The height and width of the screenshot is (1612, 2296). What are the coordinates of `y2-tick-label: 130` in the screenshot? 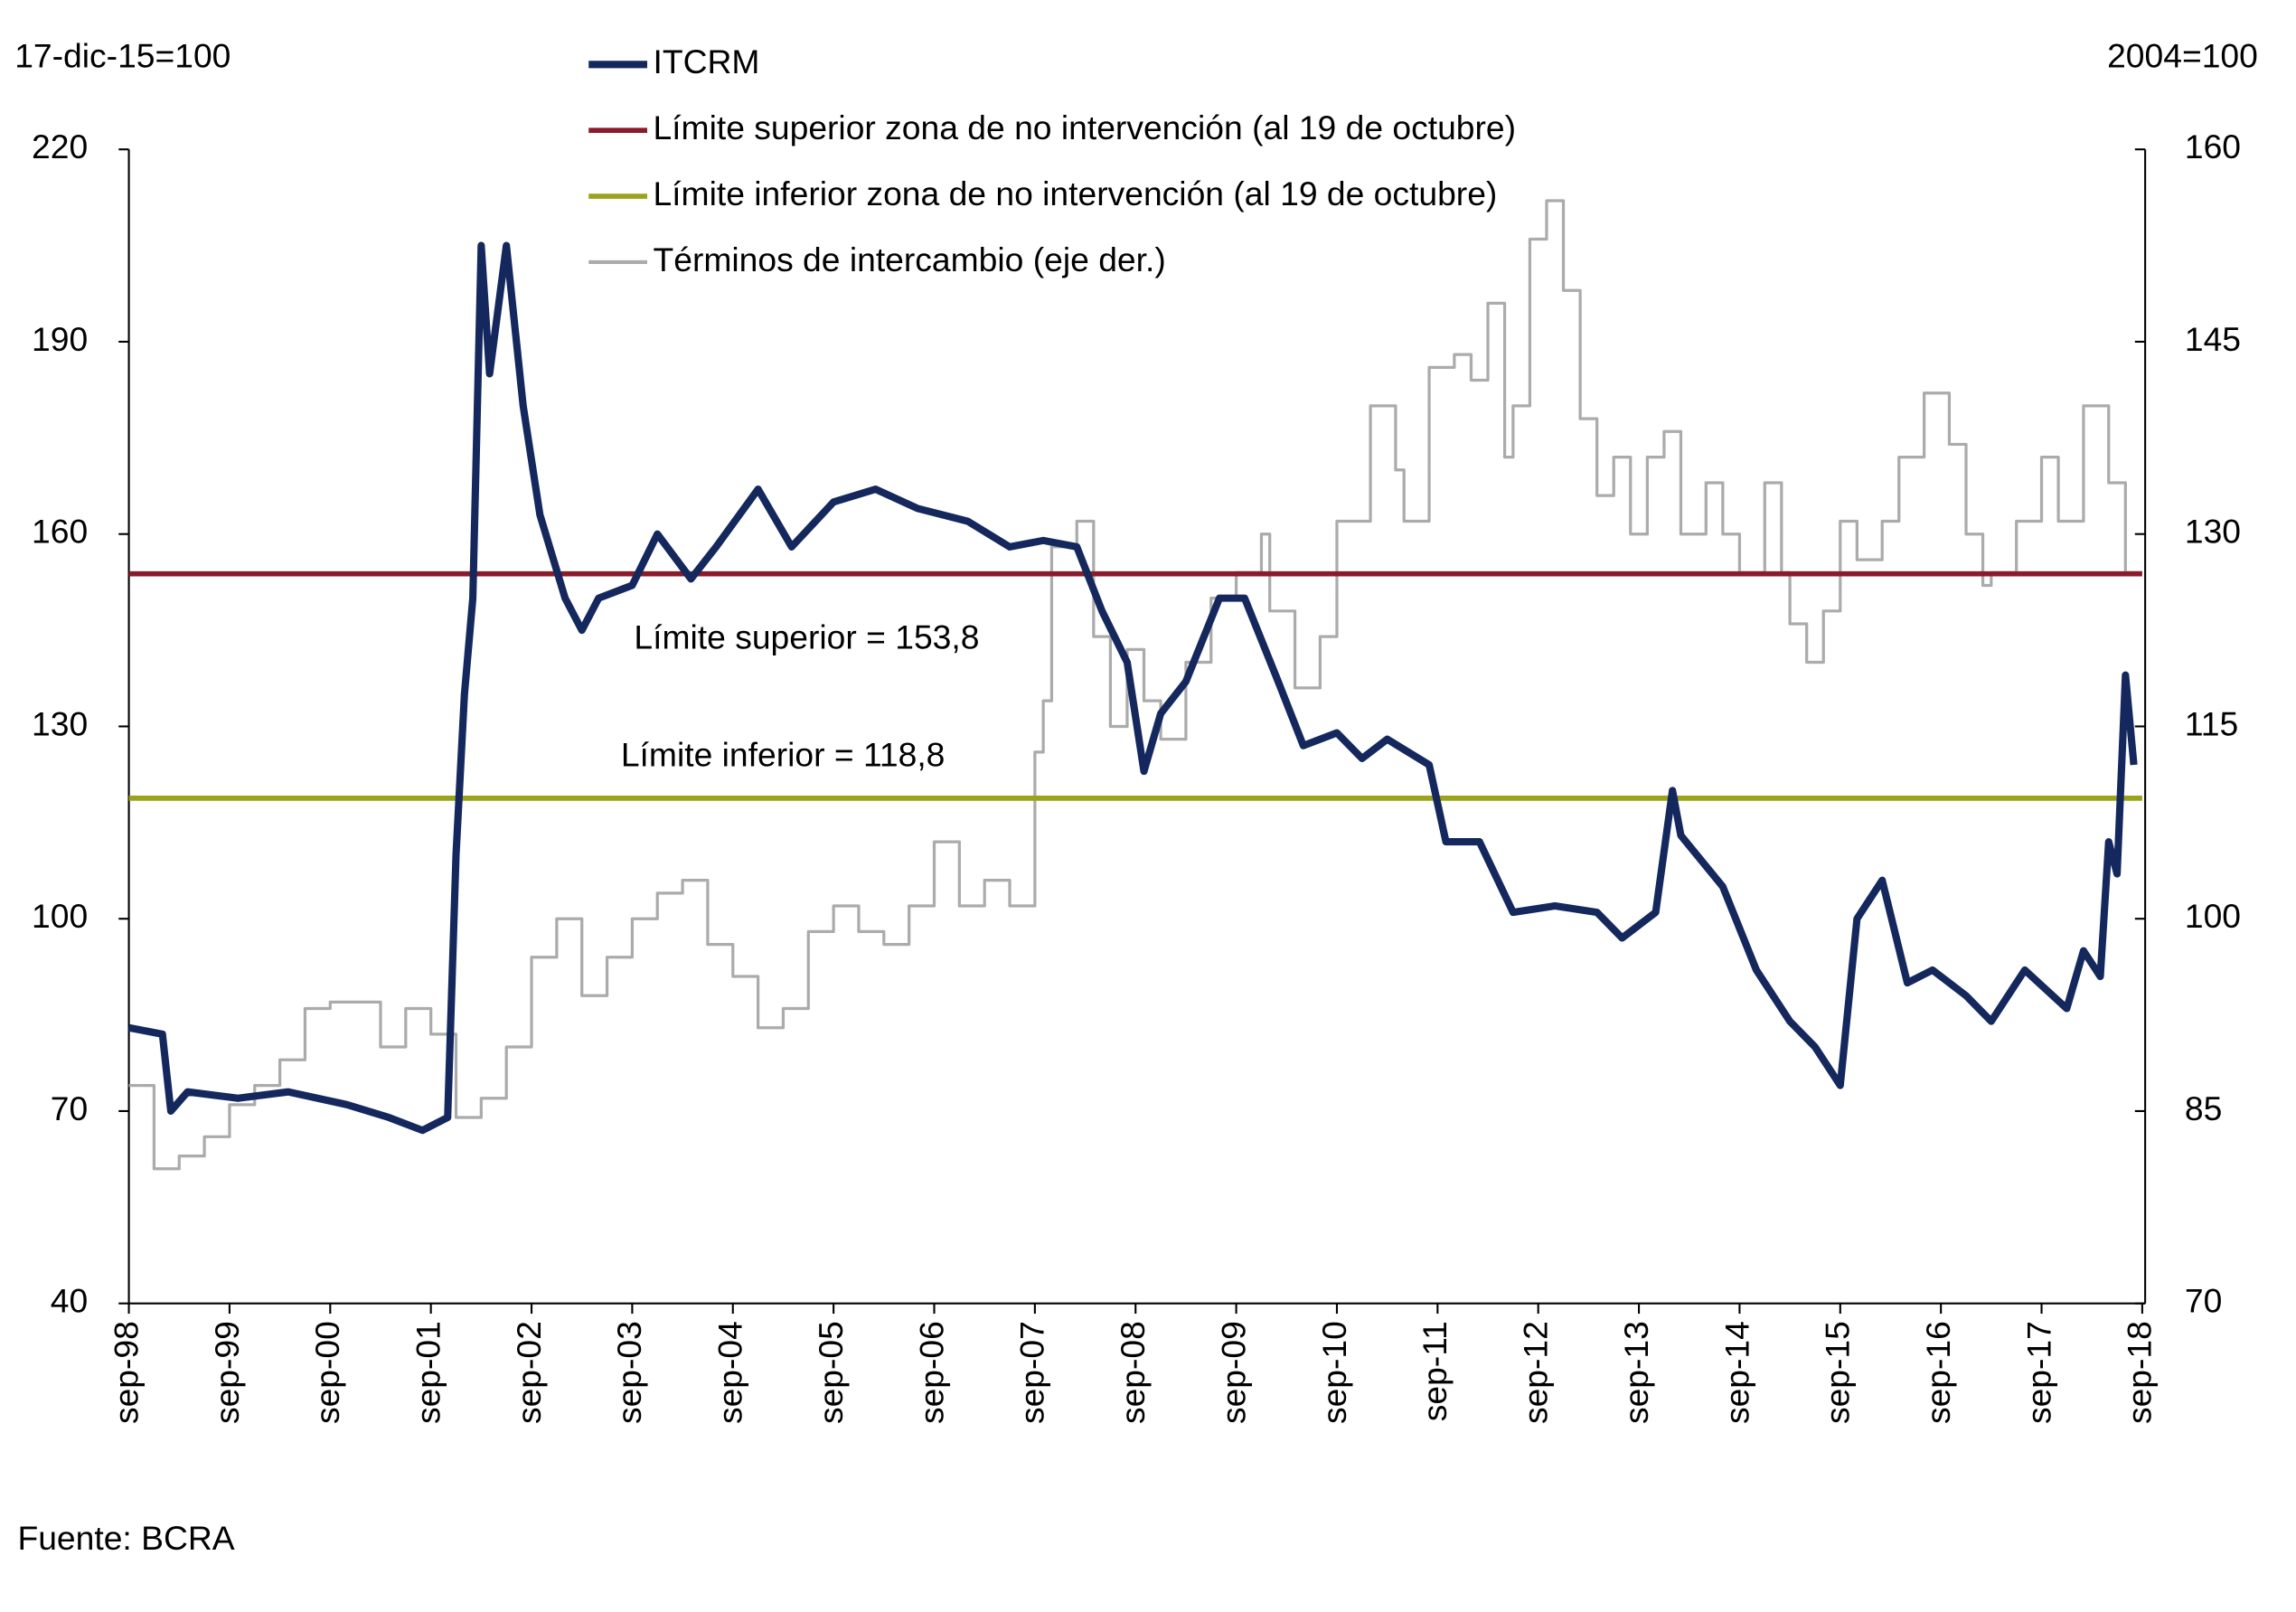 It's located at (2213, 532).